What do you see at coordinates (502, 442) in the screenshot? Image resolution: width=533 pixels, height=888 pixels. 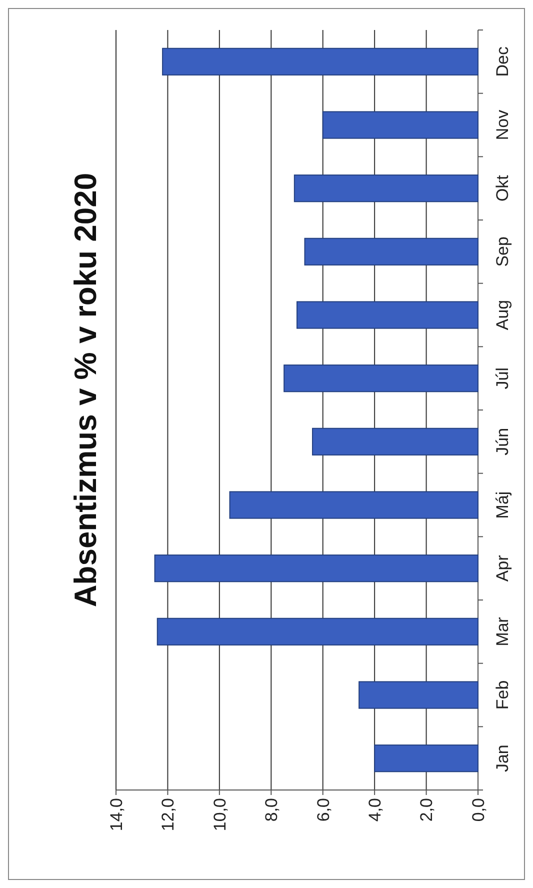 I see `y-tick-label: Jún` at bounding box center [502, 442].